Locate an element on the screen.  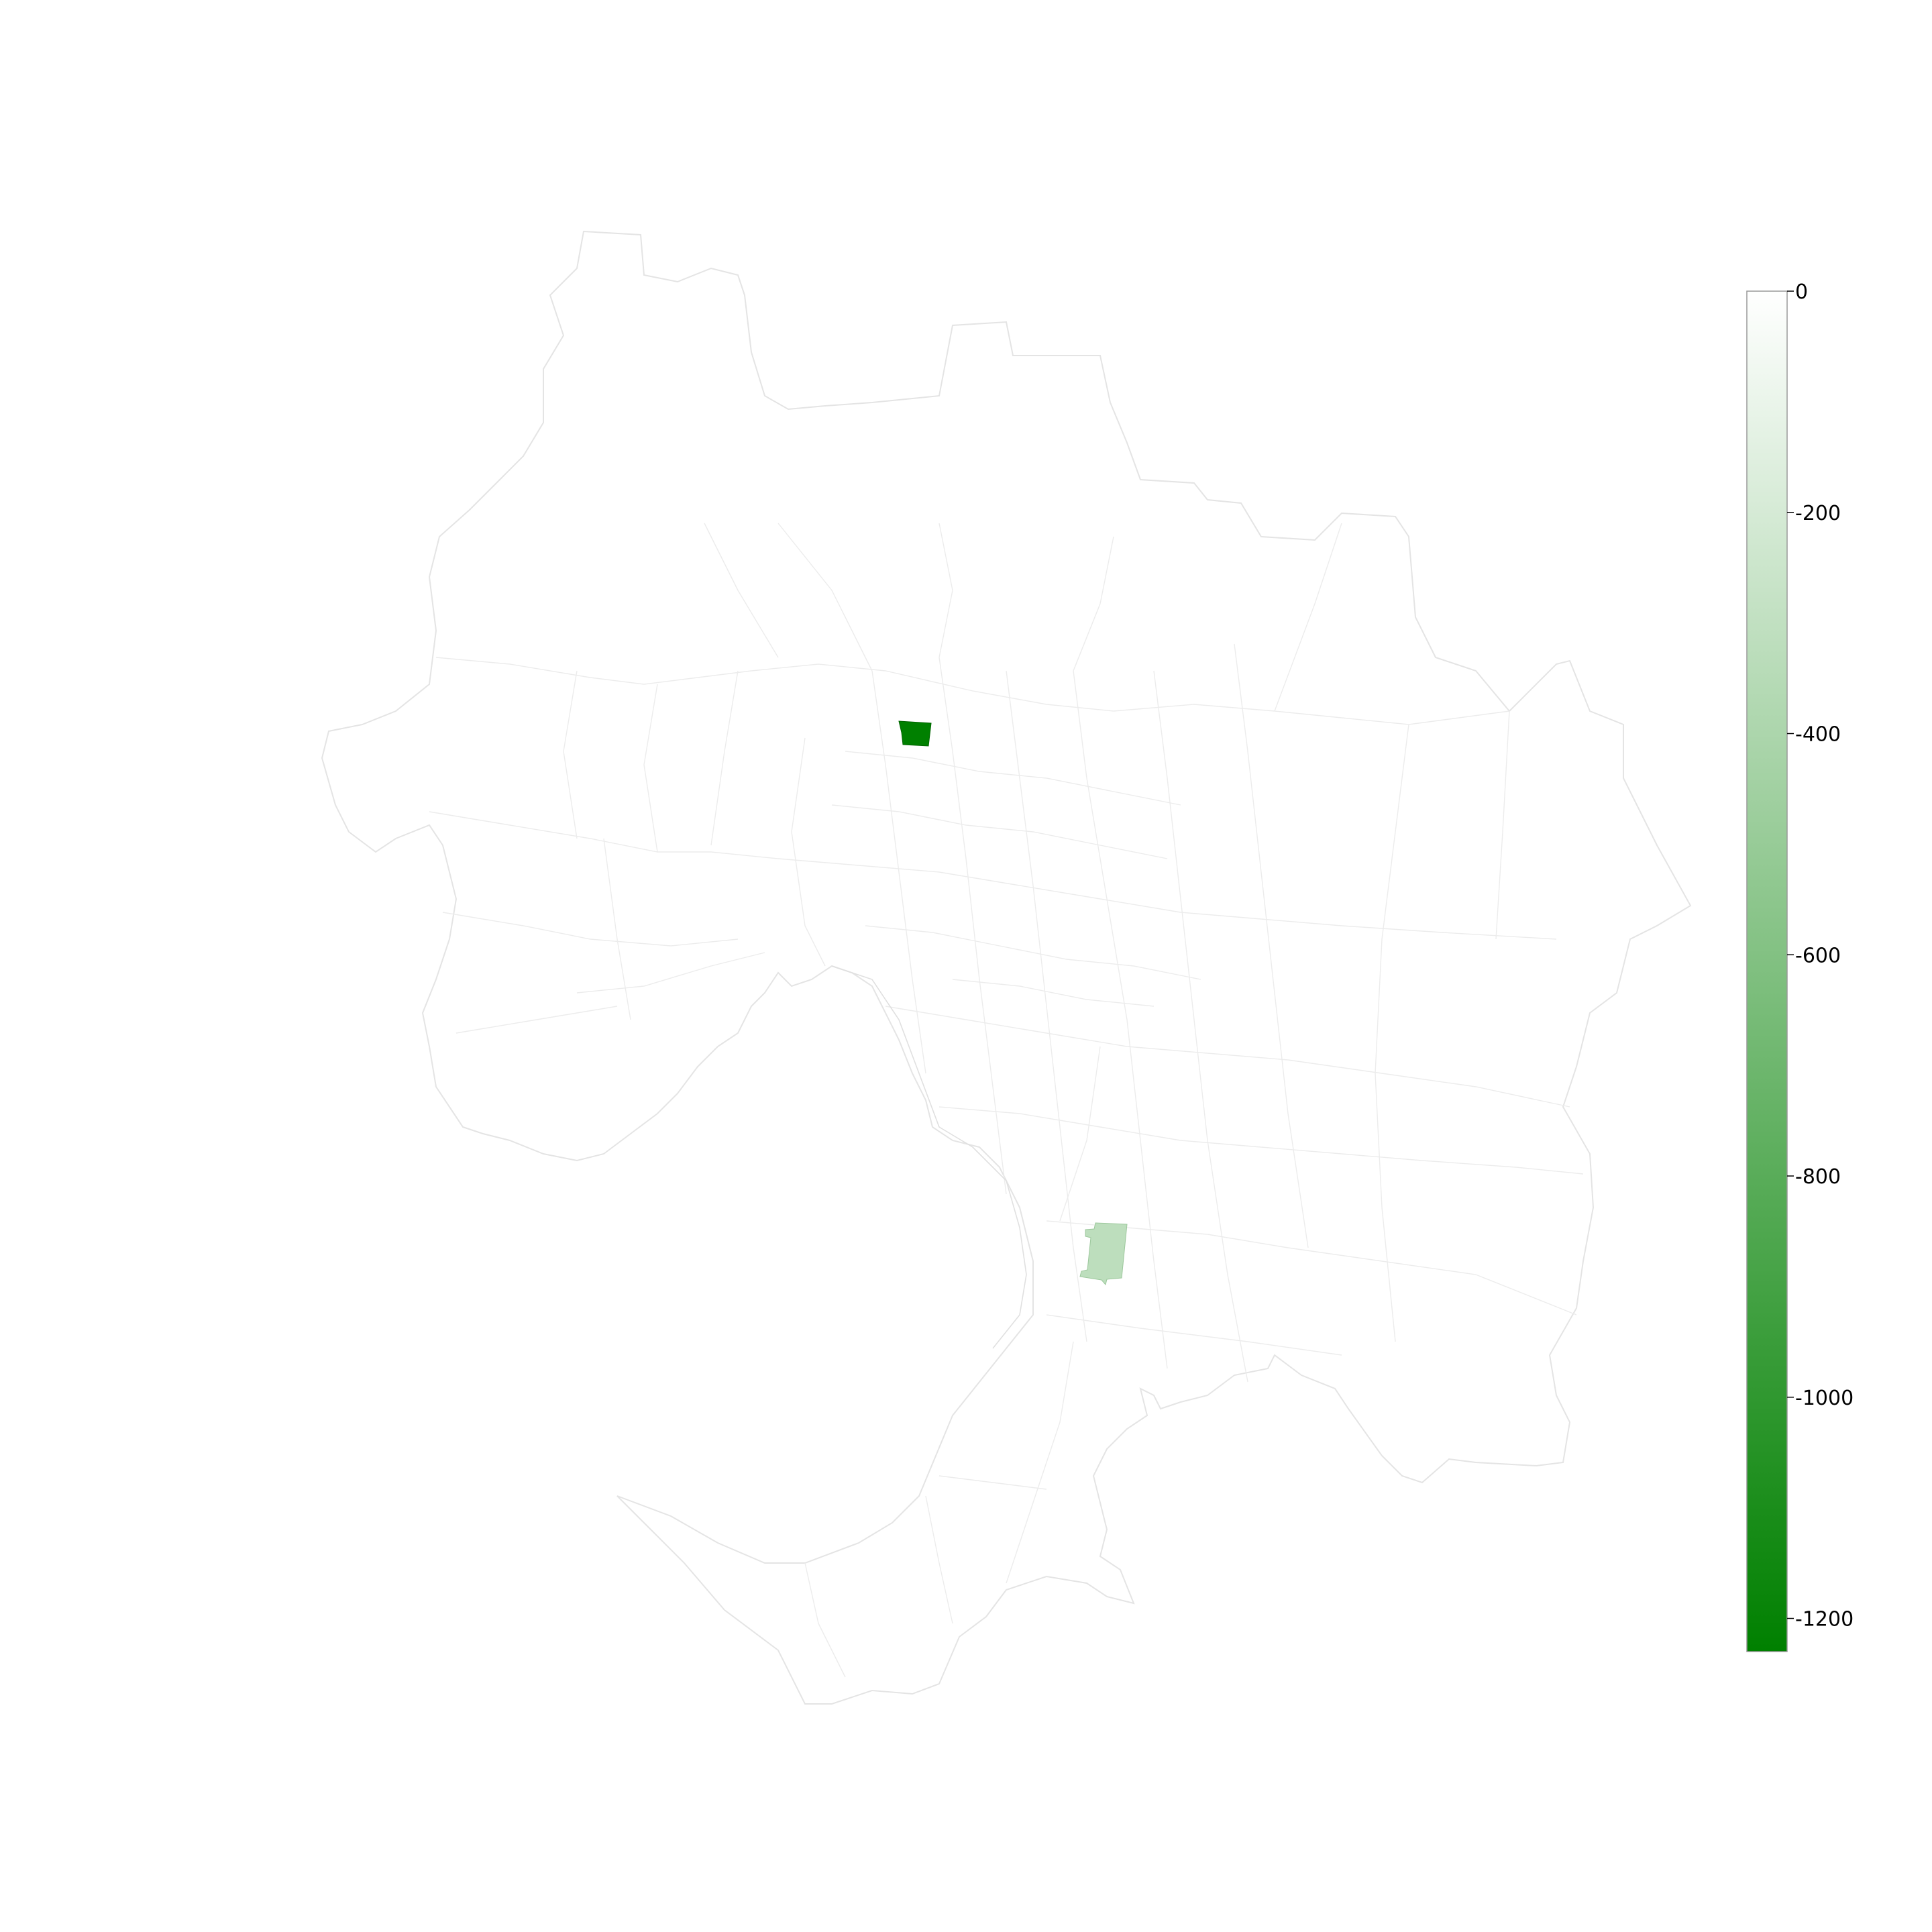
highlighted-region-south is located at coordinates (1103, 1254).